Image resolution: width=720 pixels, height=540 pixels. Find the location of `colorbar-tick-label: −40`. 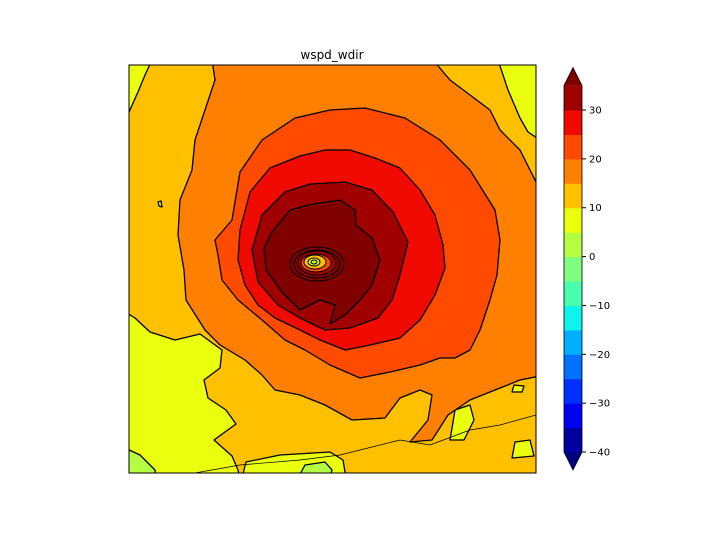

colorbar-tick-label: −40 is located at coordinates (599, 453).